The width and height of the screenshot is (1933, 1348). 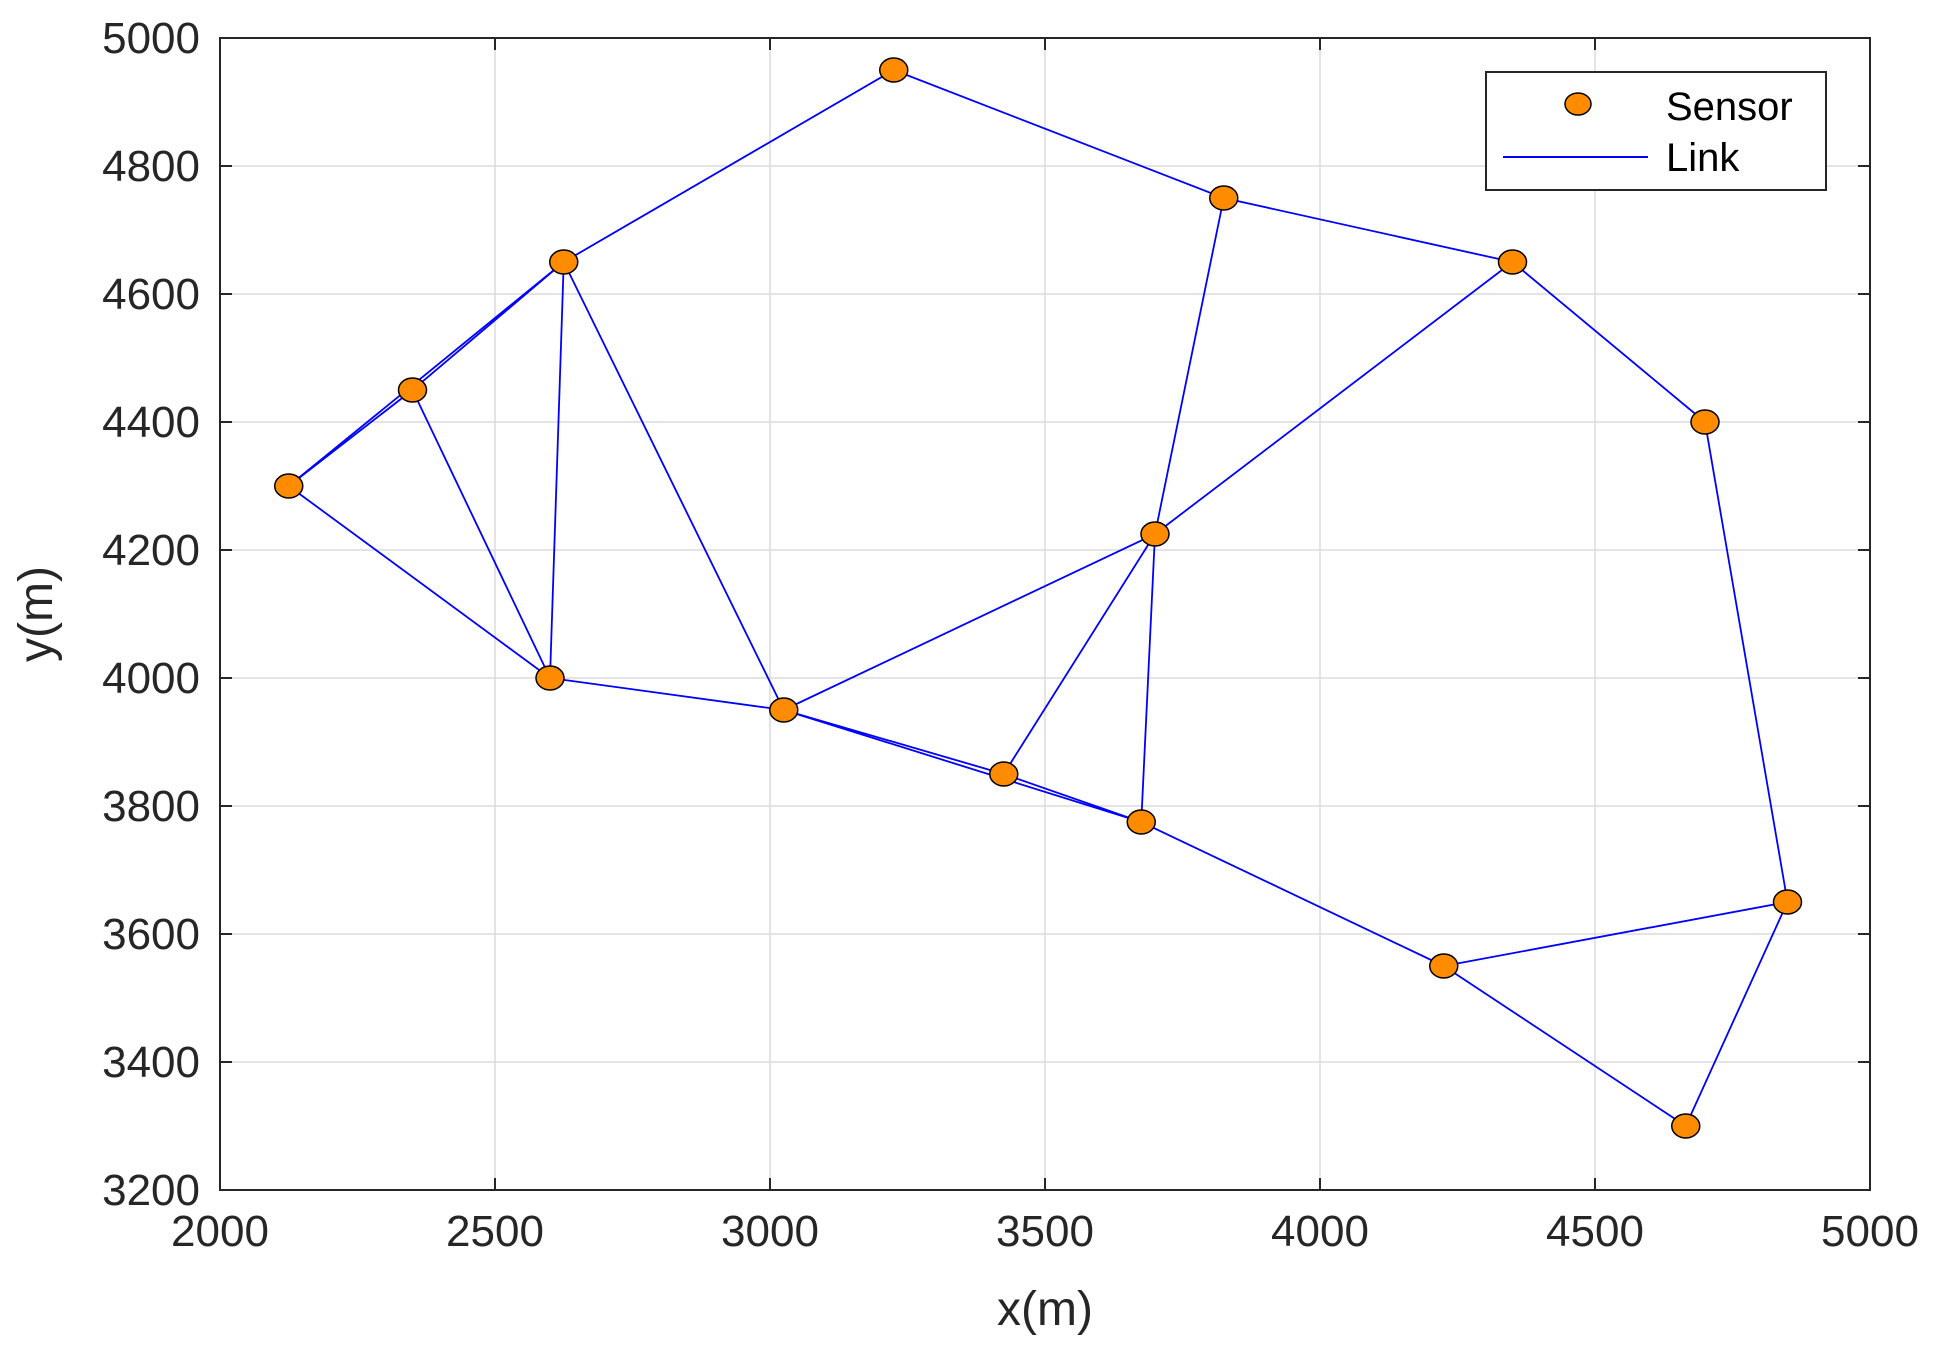 I want to click on link-line-I-J, so click(x=1189, y=366).